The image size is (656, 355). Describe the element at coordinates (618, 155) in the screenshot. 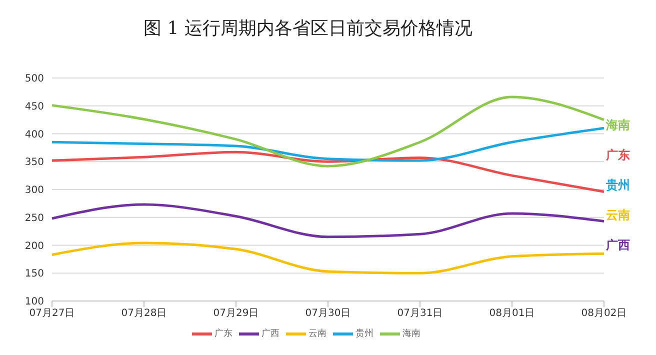

I see `text: 广东` at that location.